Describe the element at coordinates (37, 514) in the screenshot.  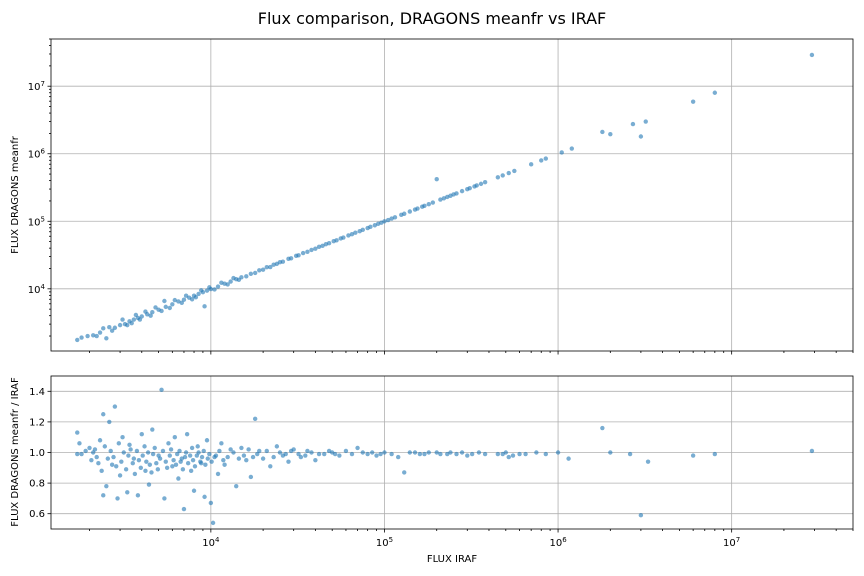
I see `bottom-y-tick-label: 0.6` at that location.